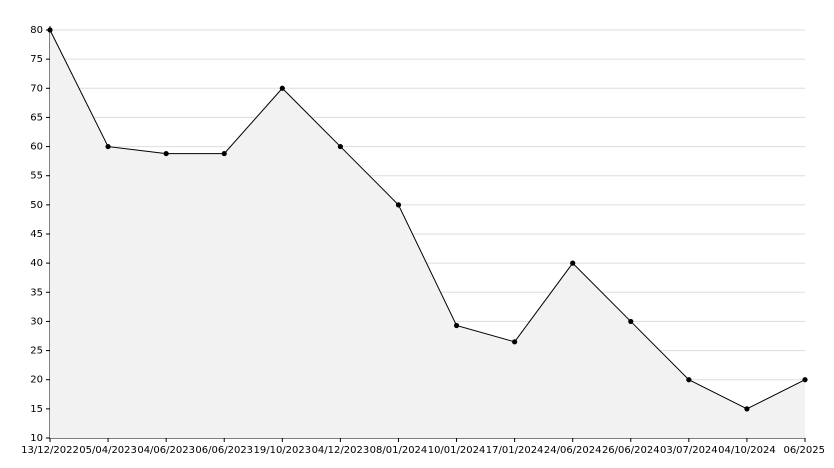  Describe the element at coordinates (747, 450) in the screenshot. I see `x-tick-label: 04/10/2024` at that location.